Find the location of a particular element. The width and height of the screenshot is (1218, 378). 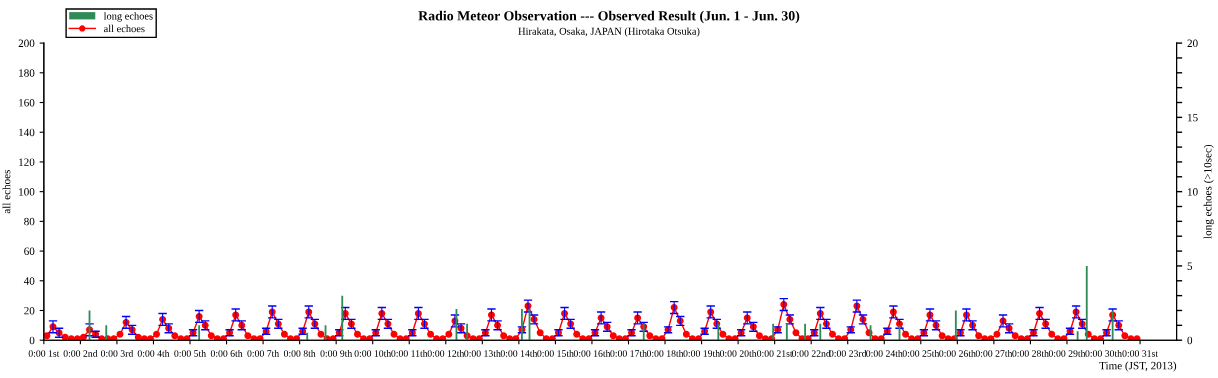

x-tick-label: 0:00 15th is located at coordinates (555, 353).